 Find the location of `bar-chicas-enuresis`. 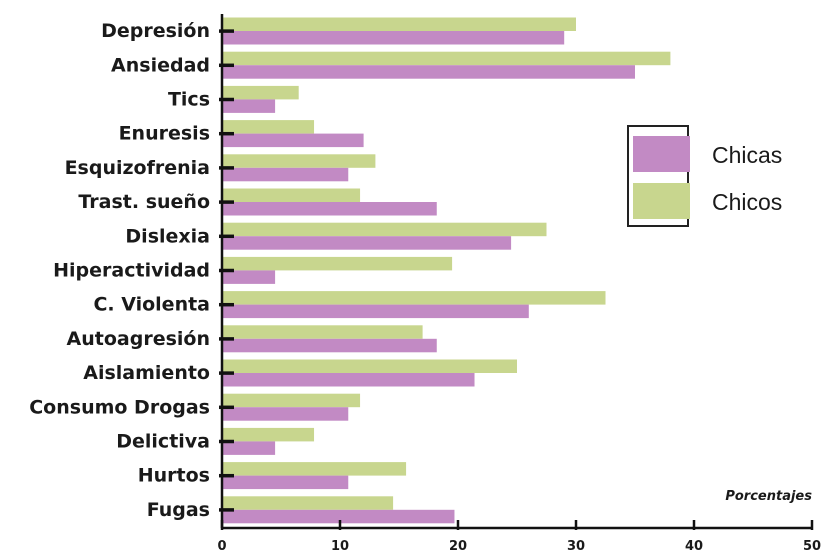

bar-chicas-enuresis is located at coordinates (293, 140).